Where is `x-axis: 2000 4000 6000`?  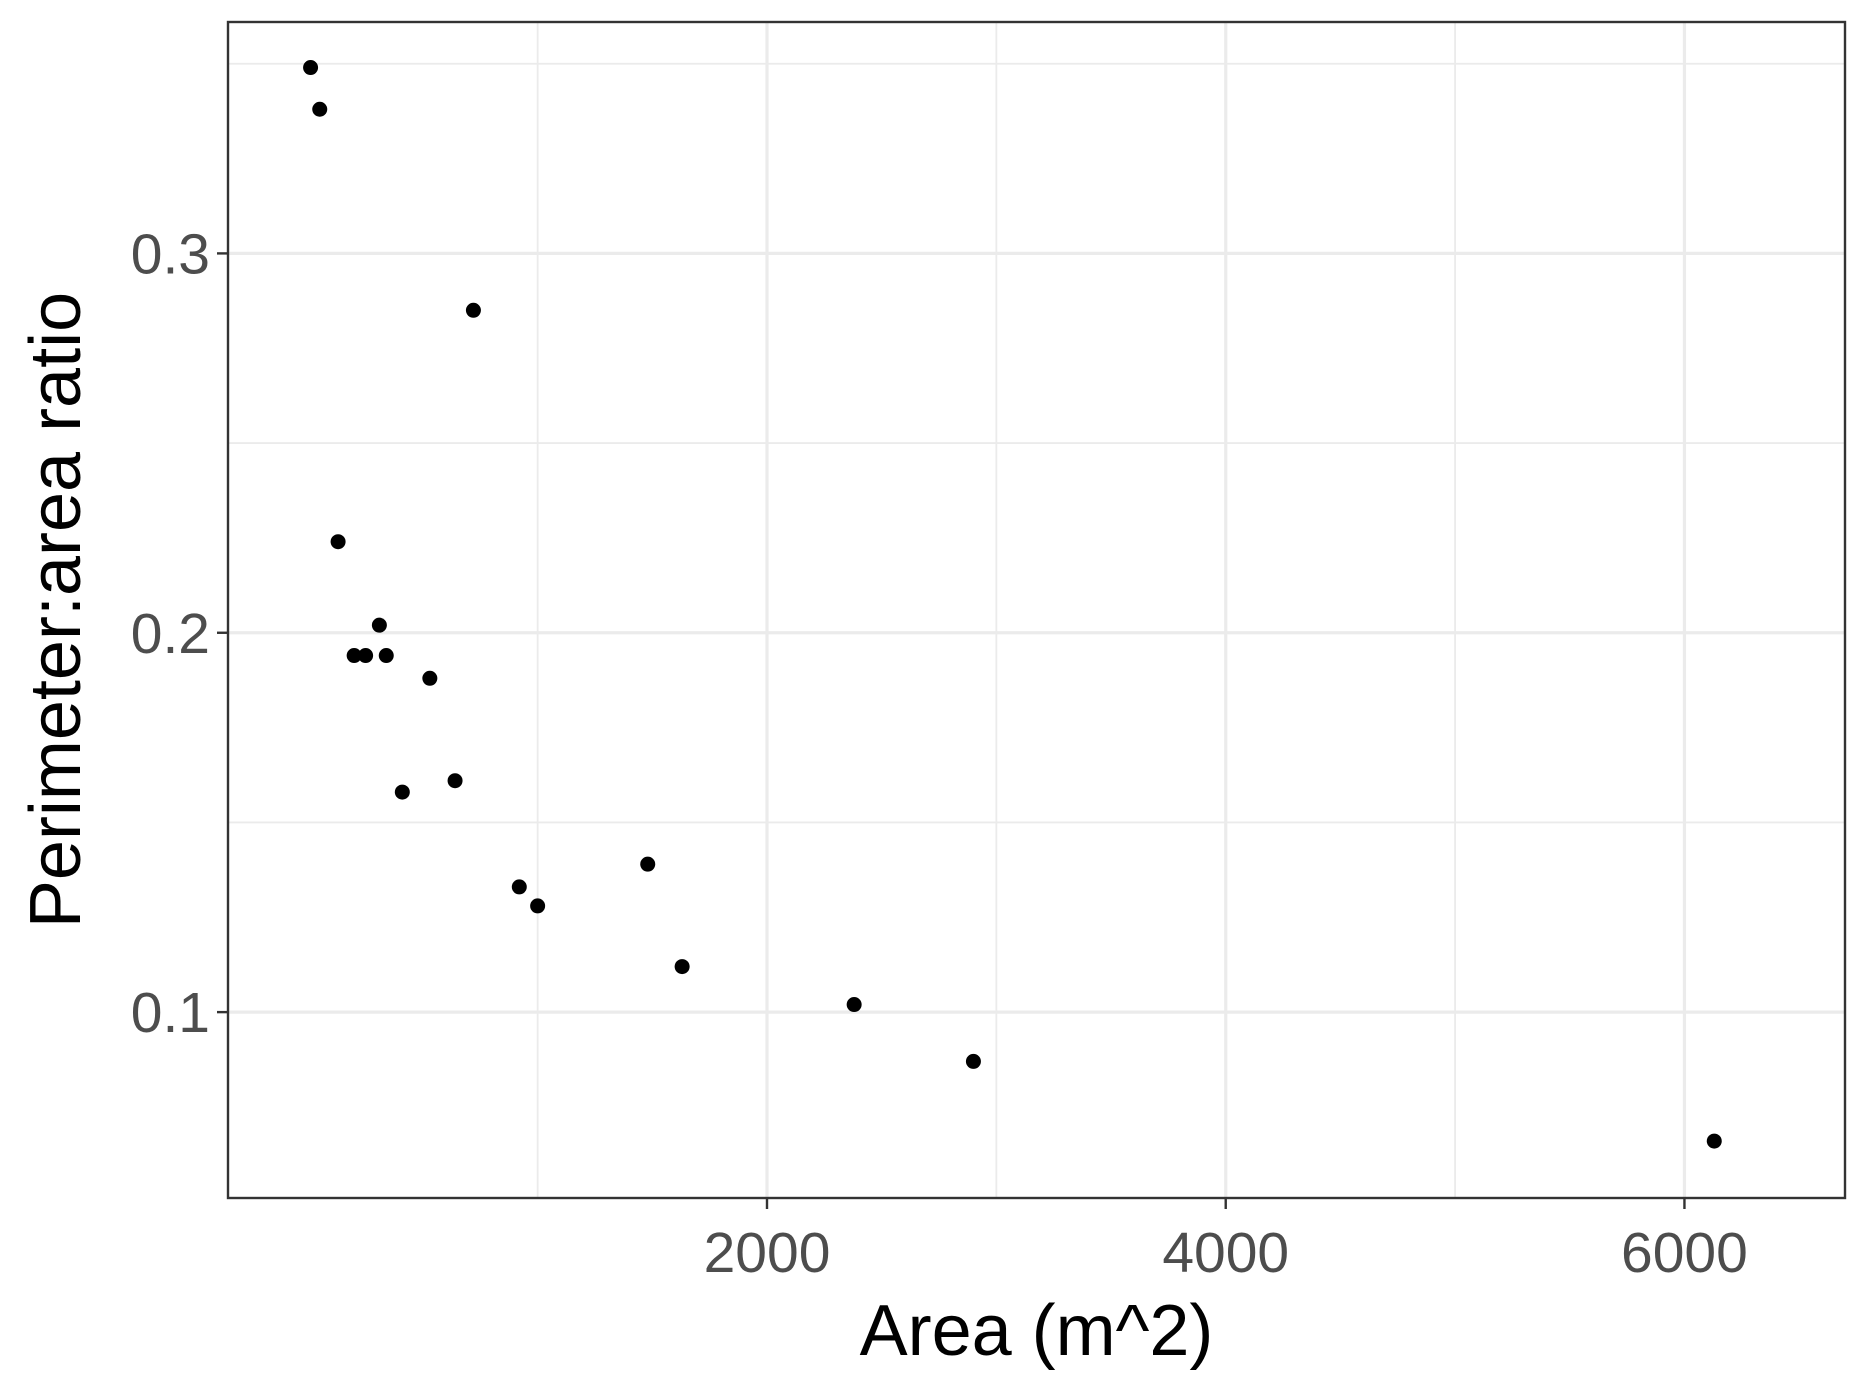 x-axis: 2000 4000 6000 is located at coordinates (1226, 1241).